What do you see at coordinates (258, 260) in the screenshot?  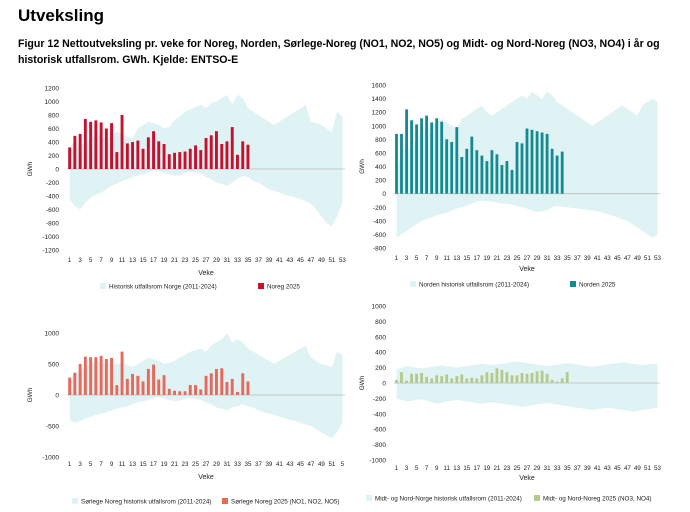 I see `x-tick-label: 37` at bounding box center [258, 260].